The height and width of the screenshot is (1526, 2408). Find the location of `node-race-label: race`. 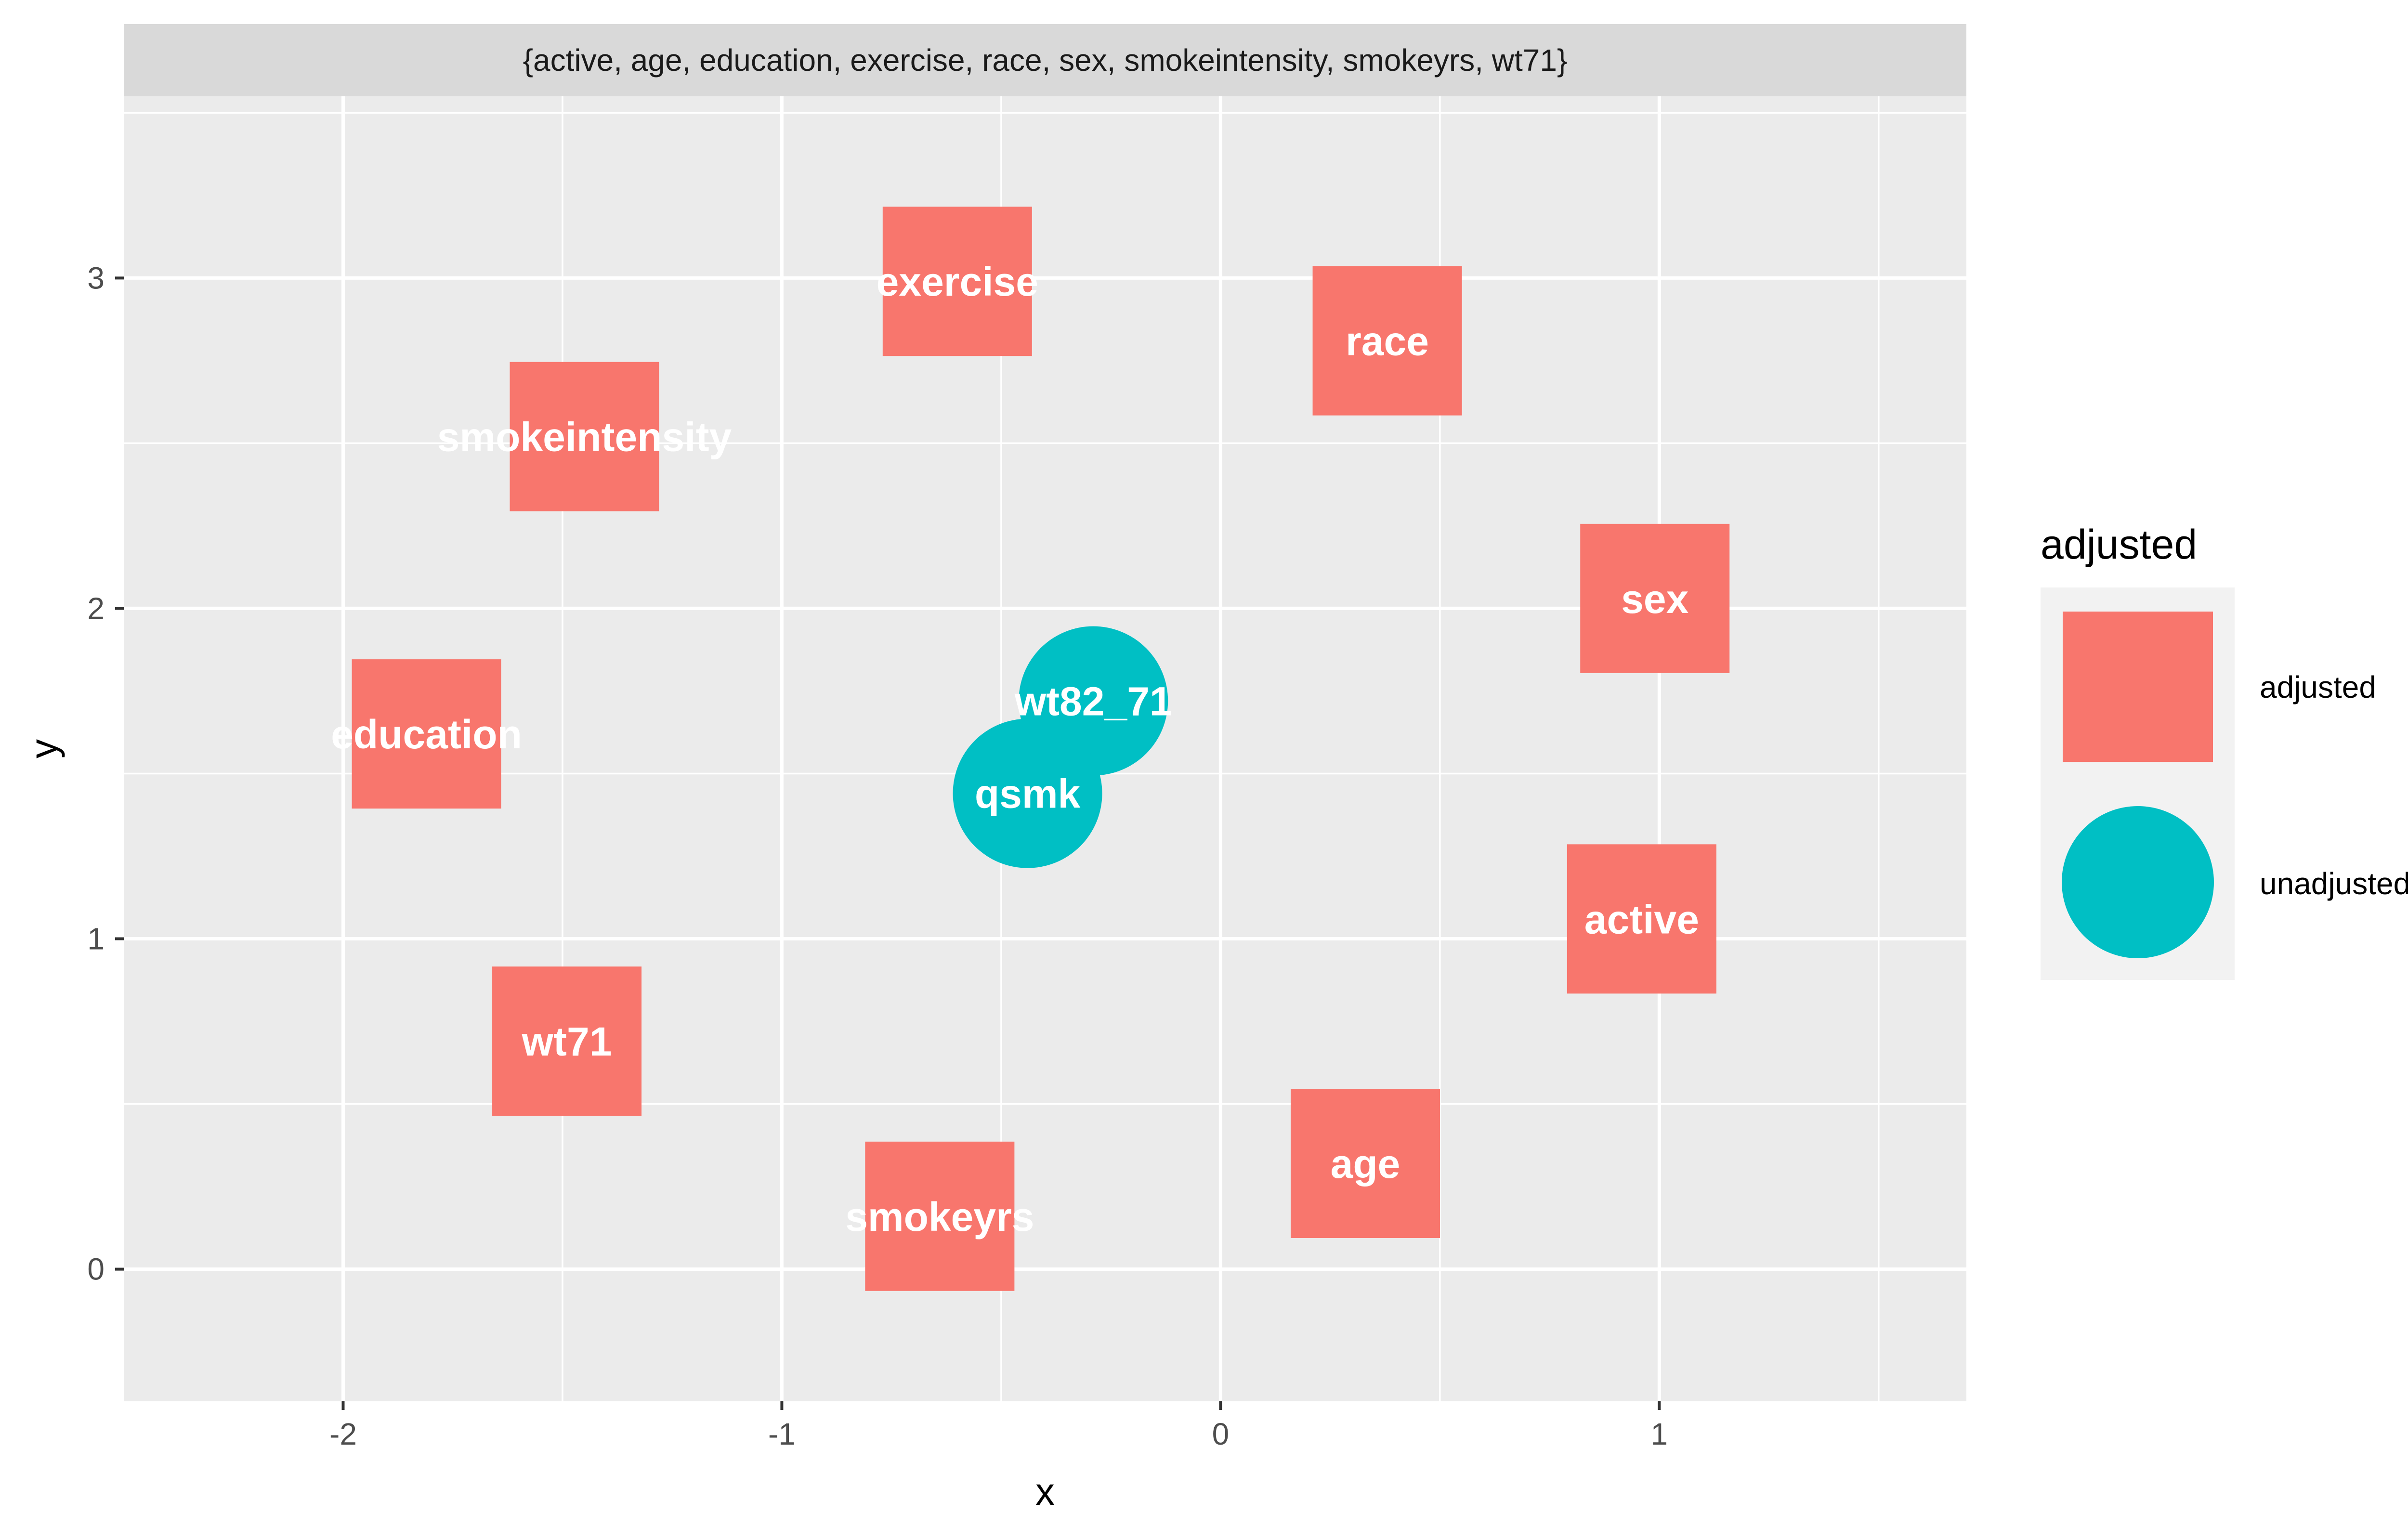

node-race-label: race is located at coordinates (1387, 341).